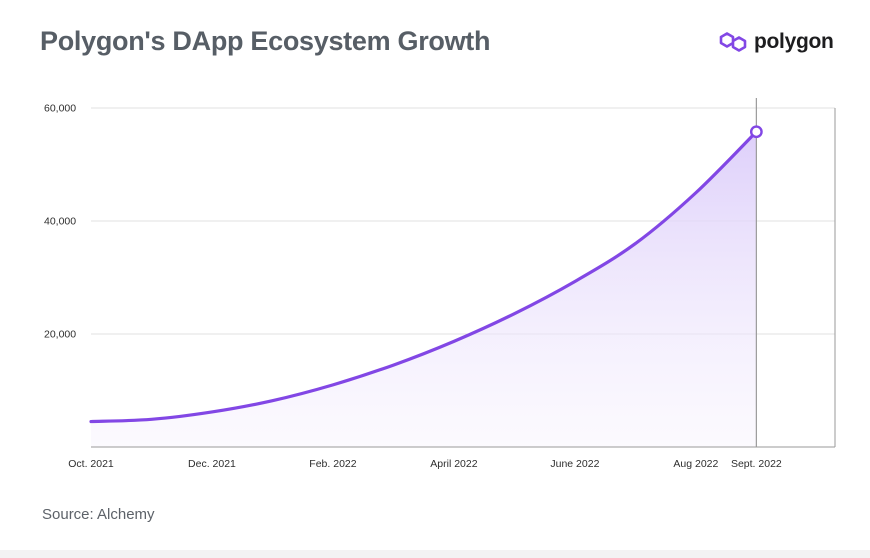 This screenshot has width=870, height=558. Describe the element at coordinates (98, 514) in the screenshot. I see `source-note: Source: Alchemy` at that location.